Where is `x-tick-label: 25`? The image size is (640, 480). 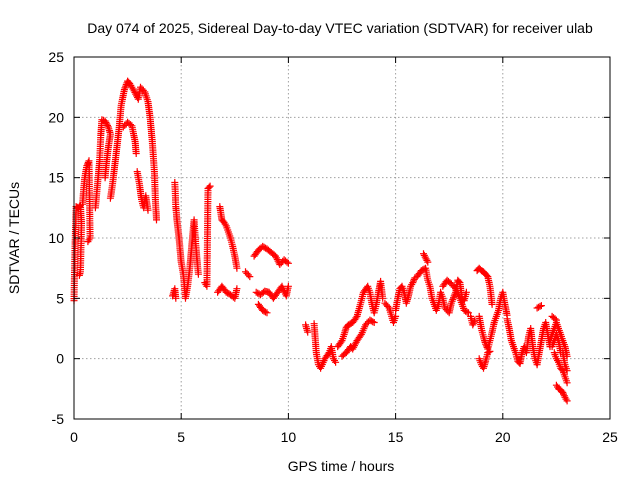 x-tick-label: 25 is located at coordinates (610, 437).